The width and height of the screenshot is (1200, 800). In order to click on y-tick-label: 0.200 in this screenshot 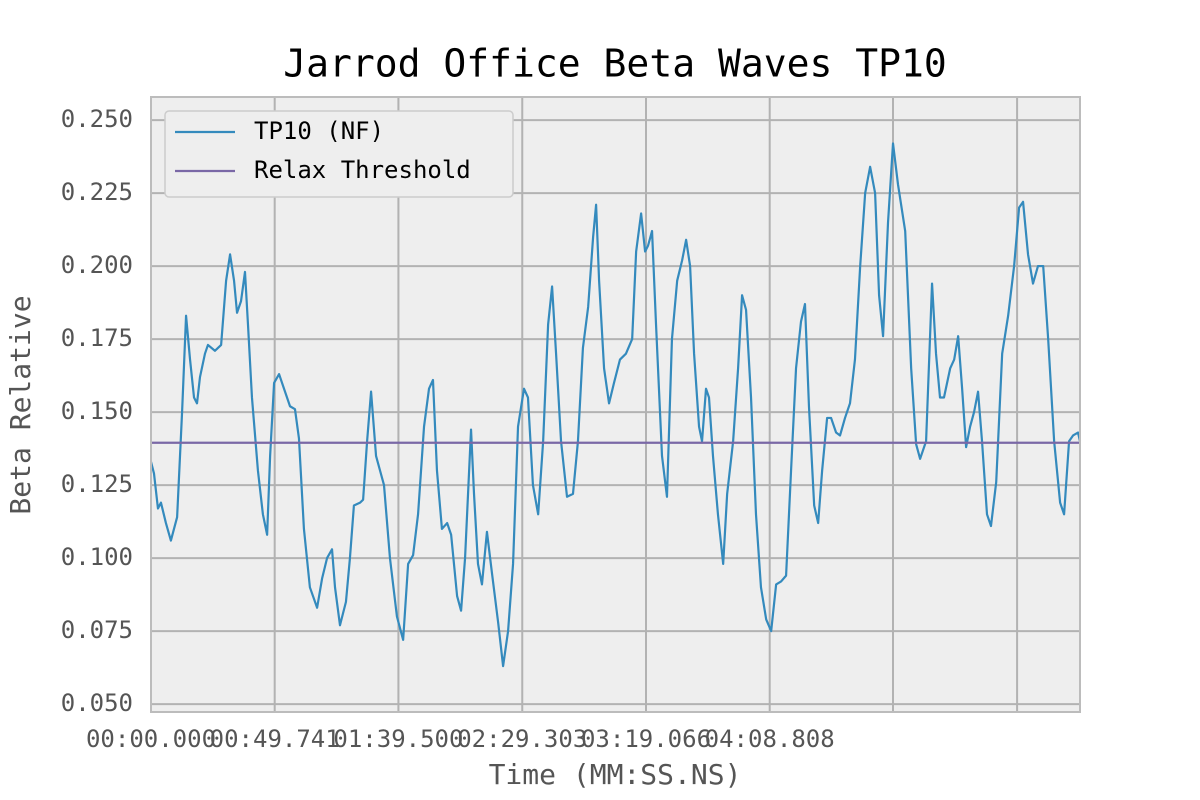, I will do `click(97, 265)`.